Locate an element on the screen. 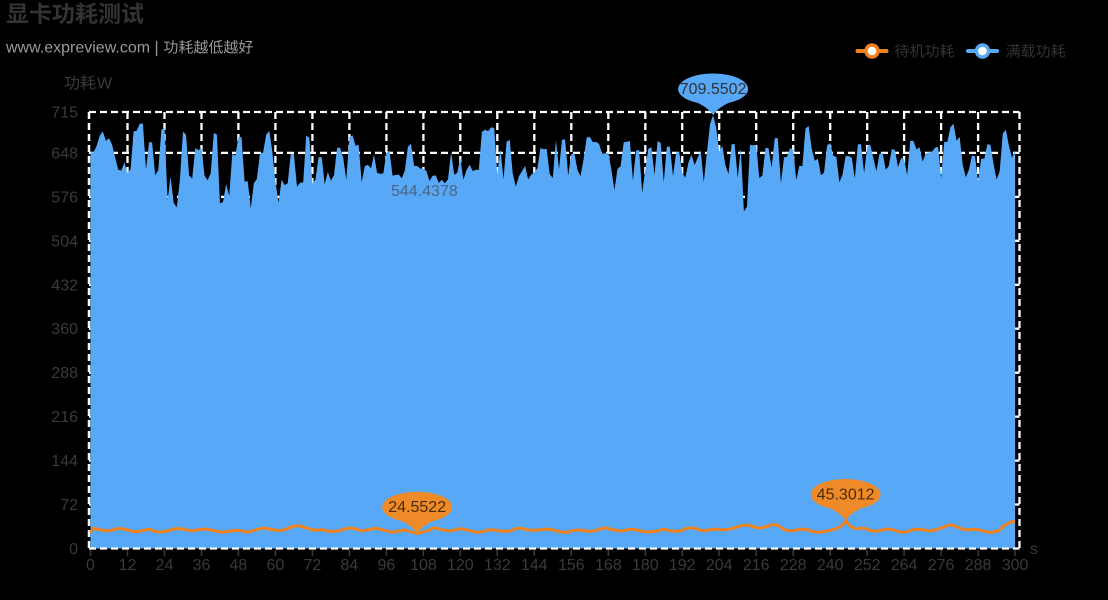 The image size is (1108, 600). svg-text: 240 is located at coordinates (830, 565).